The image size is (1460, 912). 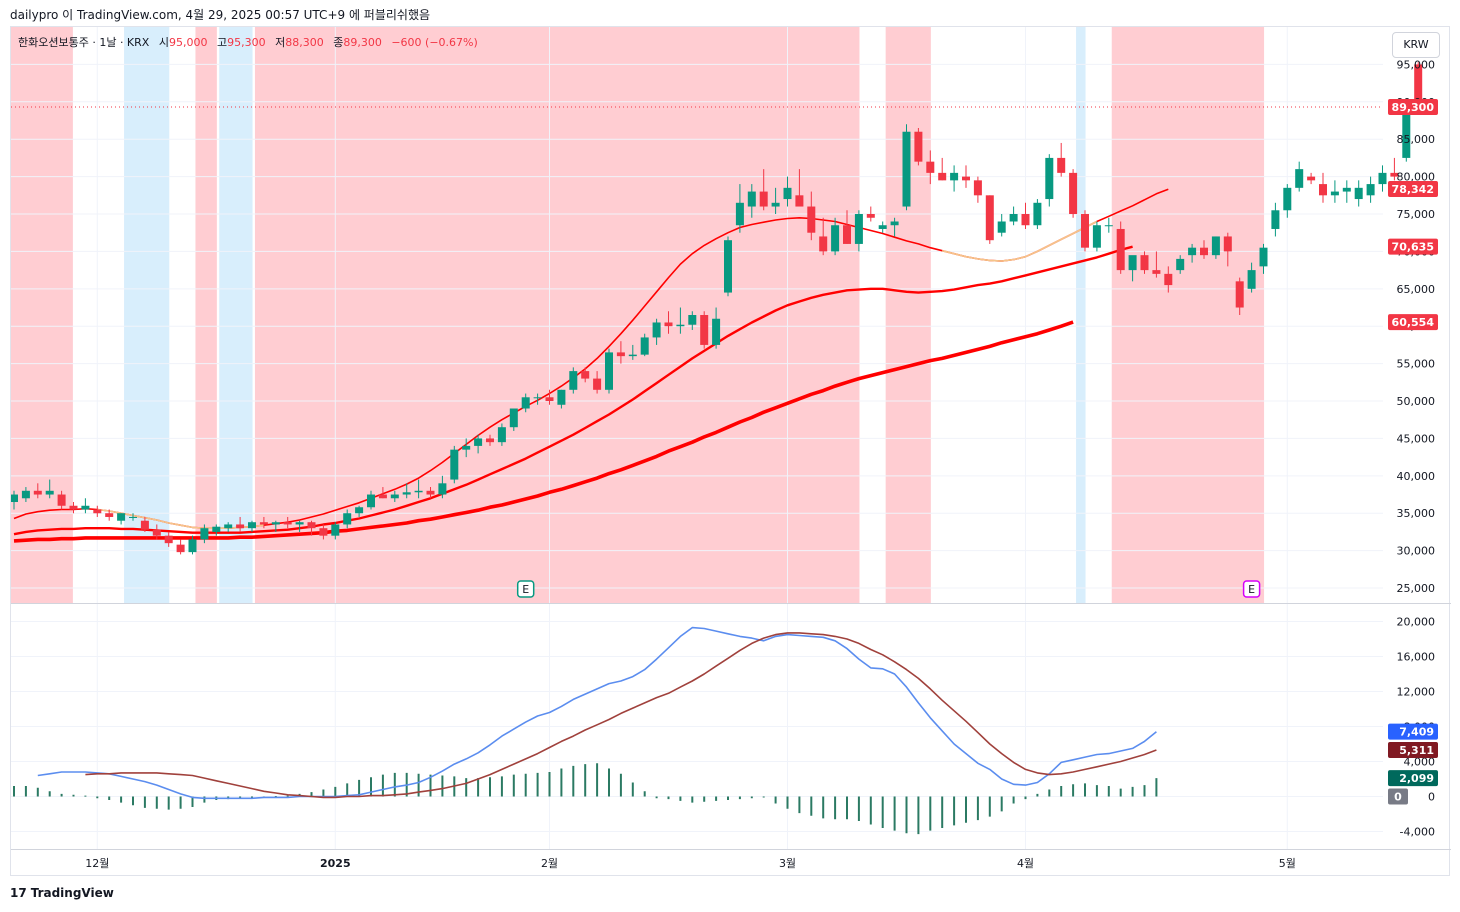 I want to click on macd-axis-label: 20,000, so click(x=1416, y=622).